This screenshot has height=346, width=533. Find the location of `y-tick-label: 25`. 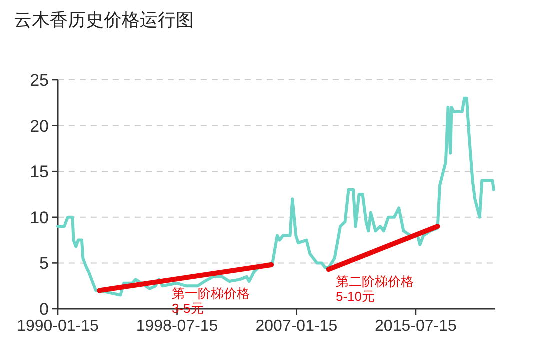

y-tick-label: 25 is located at coordinates (39, 80).